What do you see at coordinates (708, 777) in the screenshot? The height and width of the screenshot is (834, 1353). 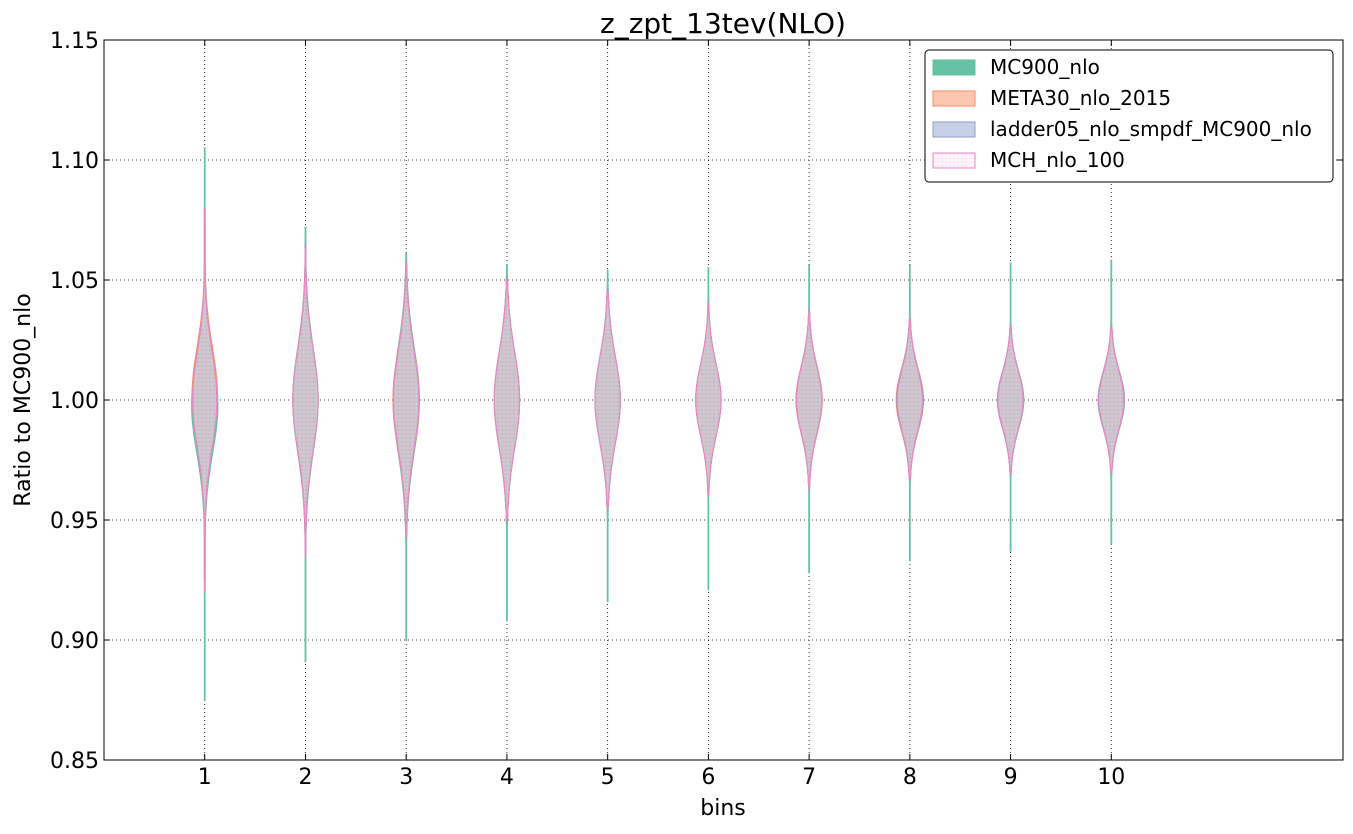 I see `x-tick-label: 6` at bounding box center [708, 777].